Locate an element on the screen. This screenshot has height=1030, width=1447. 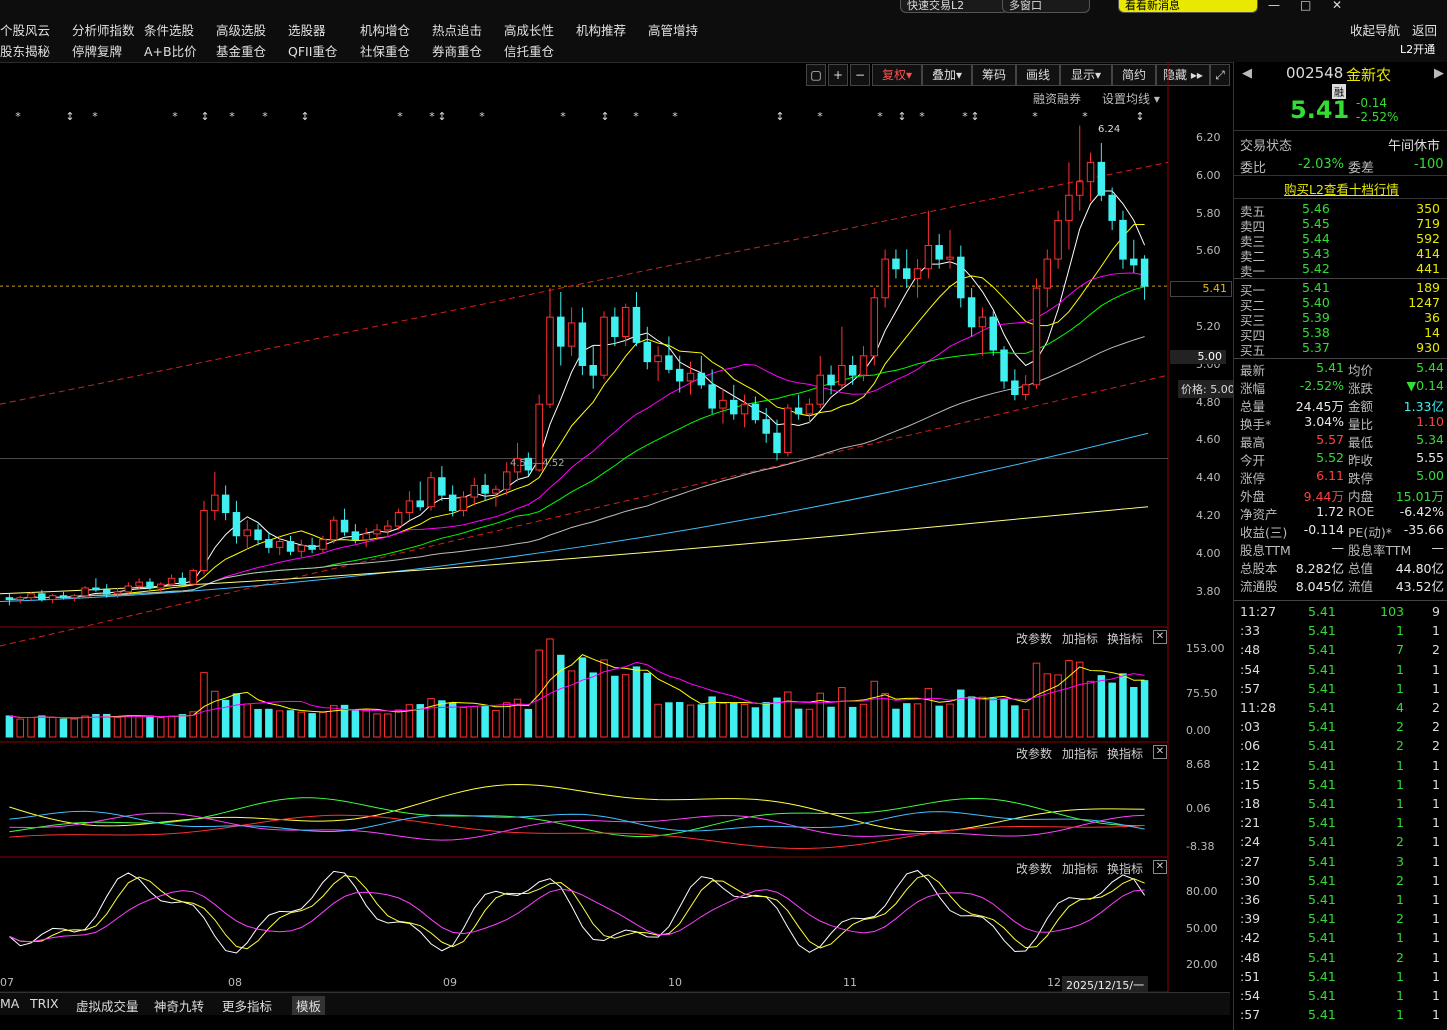
margin-trading-link: 融资融券 is located at coordinates (1057, 99).